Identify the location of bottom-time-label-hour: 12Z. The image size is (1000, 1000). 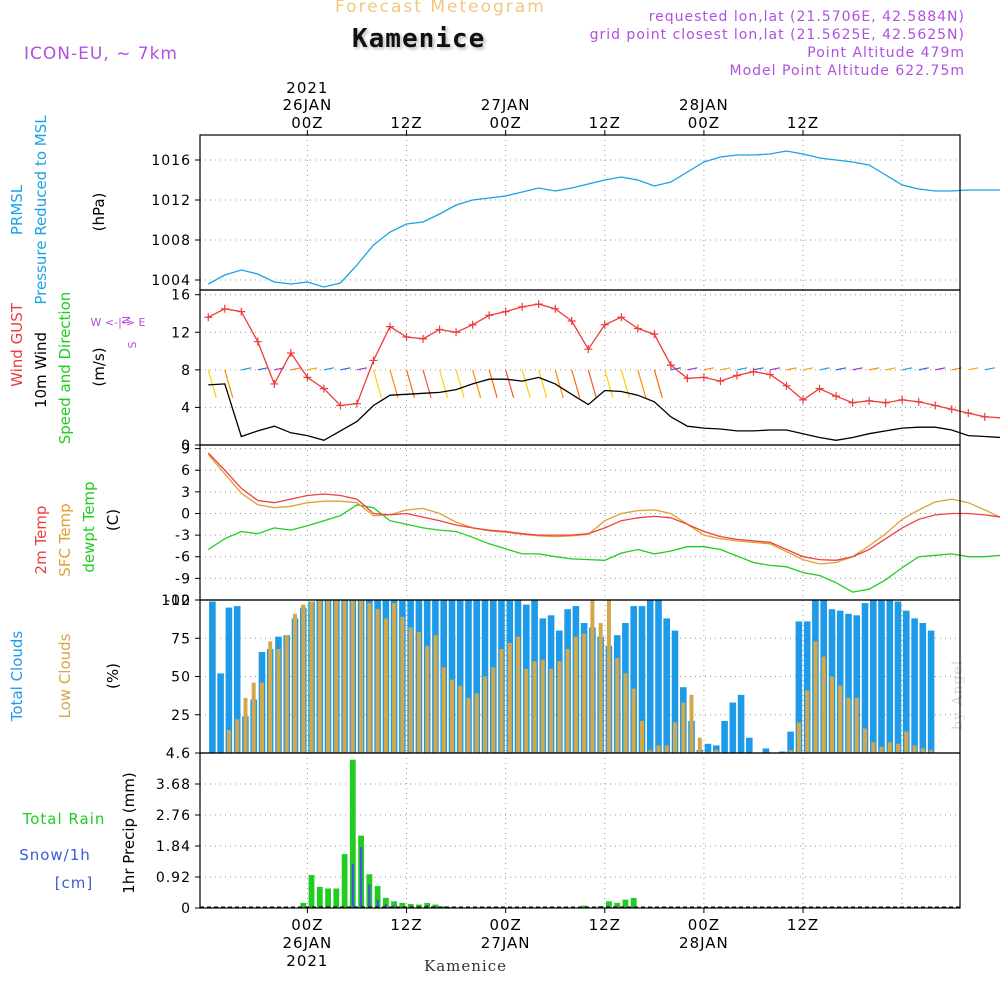
(605, 925).